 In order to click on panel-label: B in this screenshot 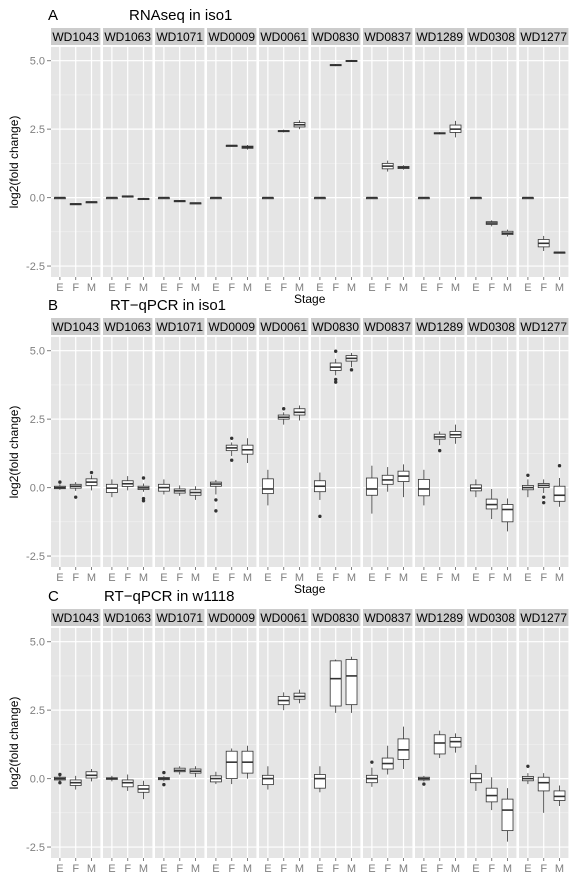, I will do `click(53, 305)`.